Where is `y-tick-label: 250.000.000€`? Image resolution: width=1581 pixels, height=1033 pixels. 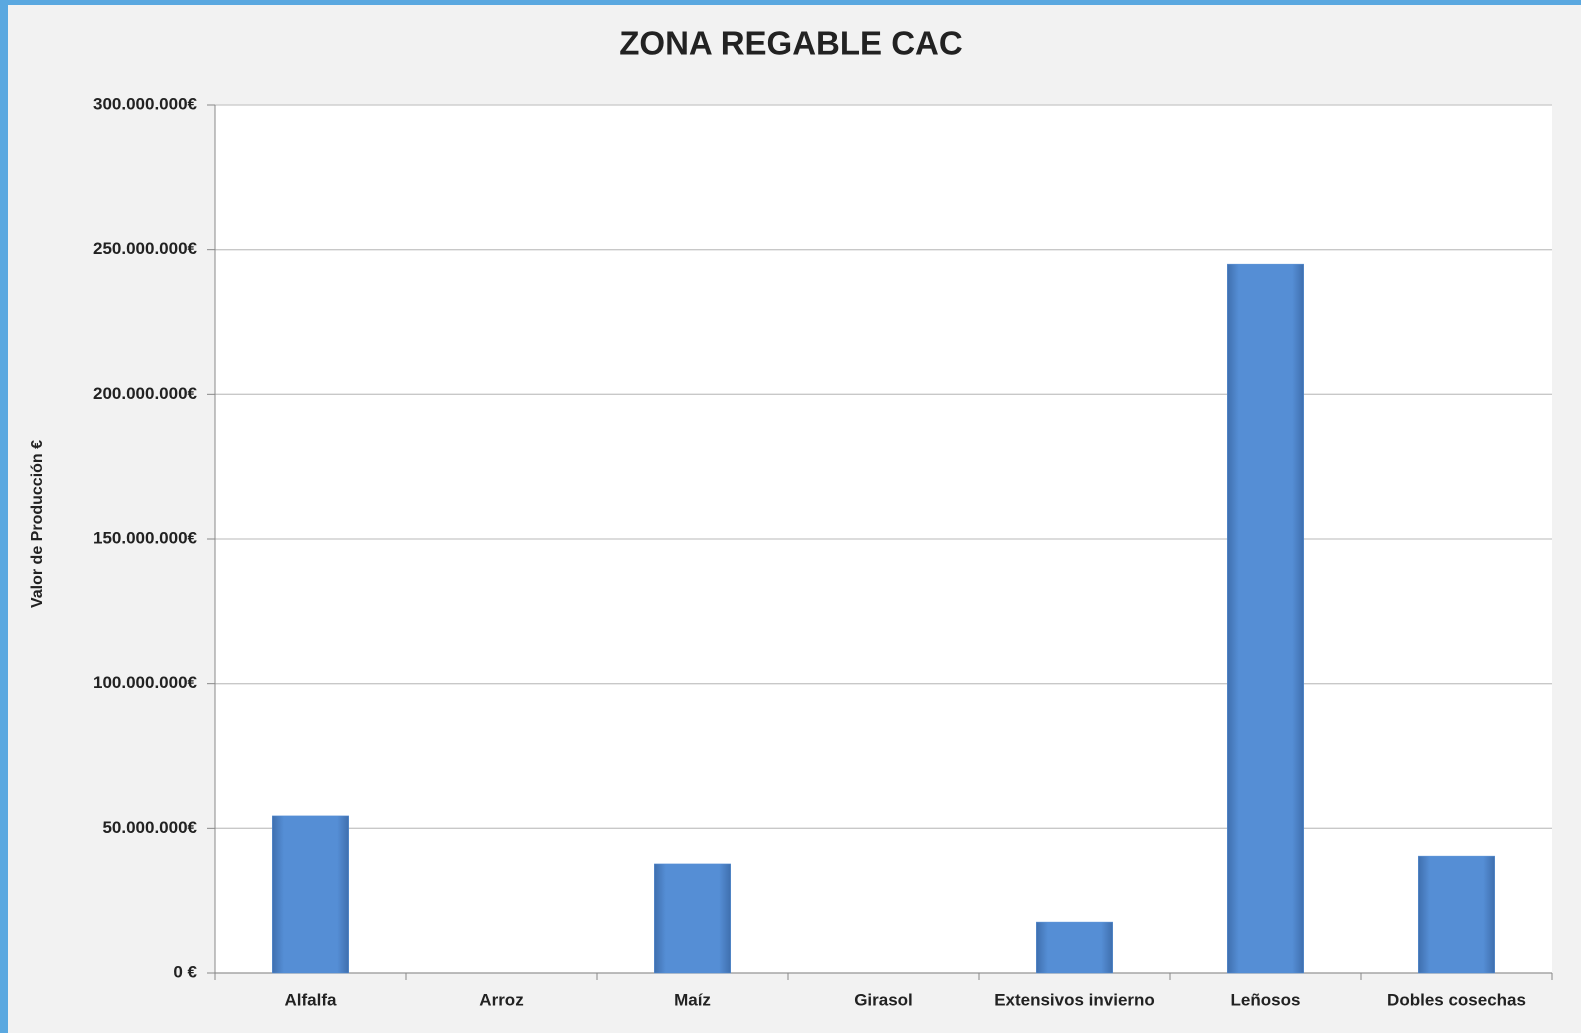 y-tick-label: 250.000.000€ is located at coordinates (145, 248).